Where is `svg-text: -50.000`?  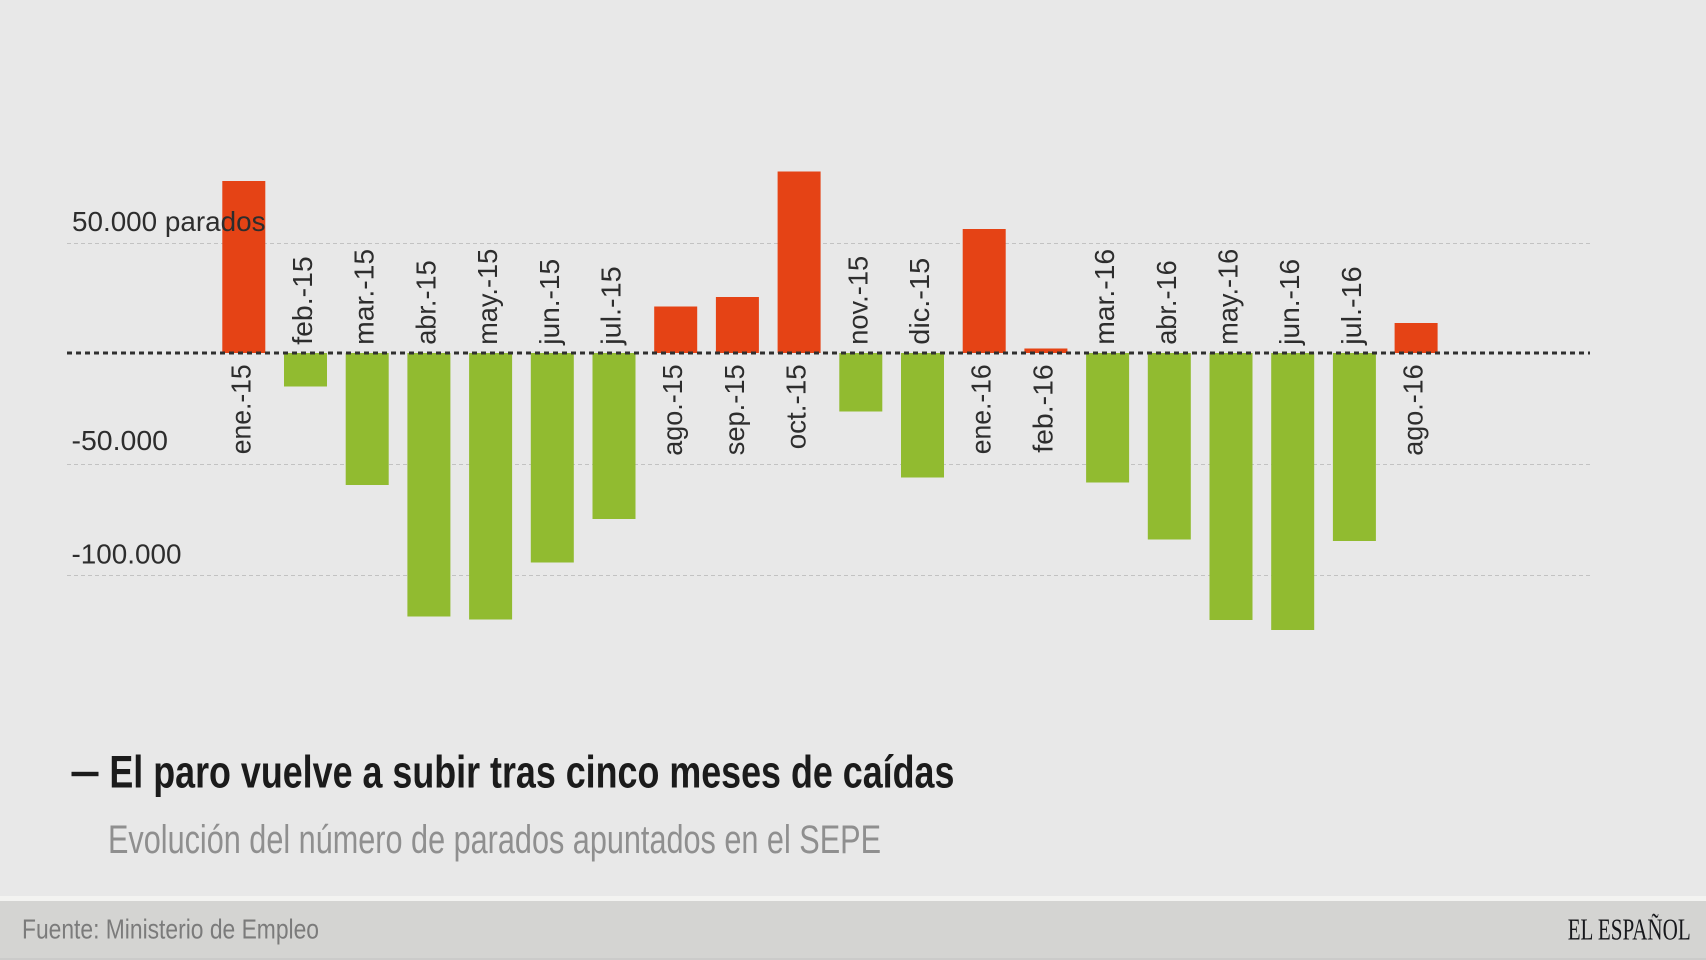 svg-text: -50.000 is located at coordinates (120, 440).